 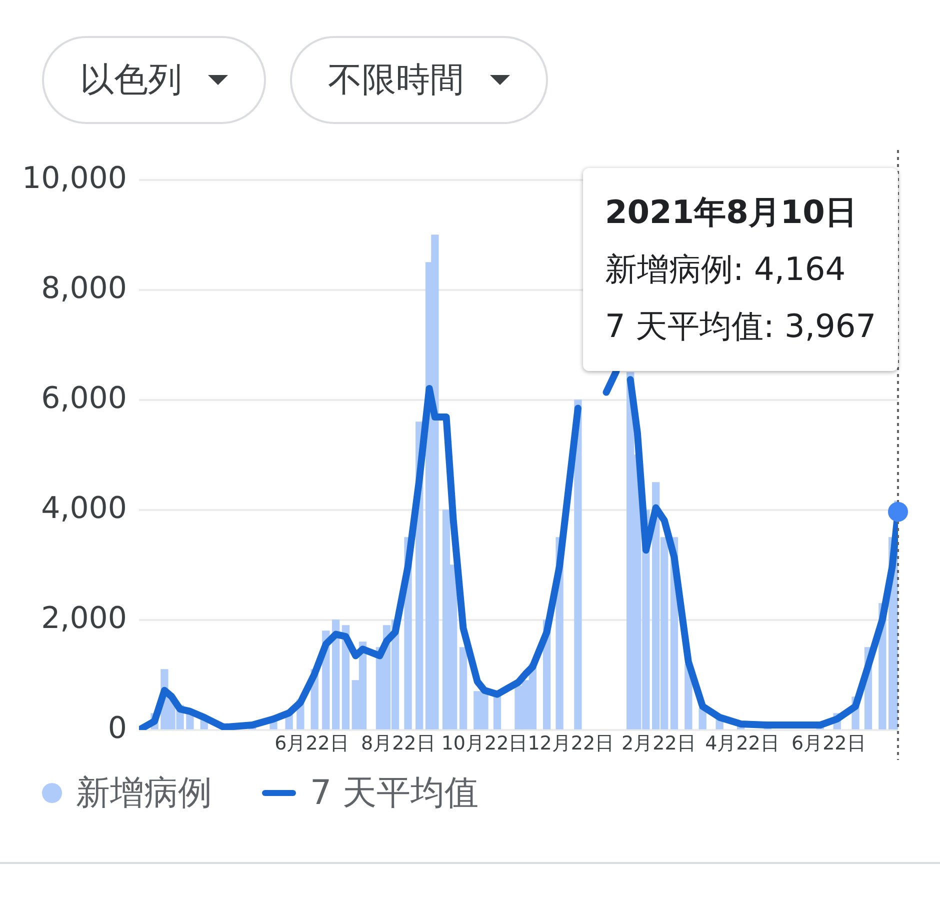 I want to click on legend-label: 7 天平均值, so click(x=394, y=793).